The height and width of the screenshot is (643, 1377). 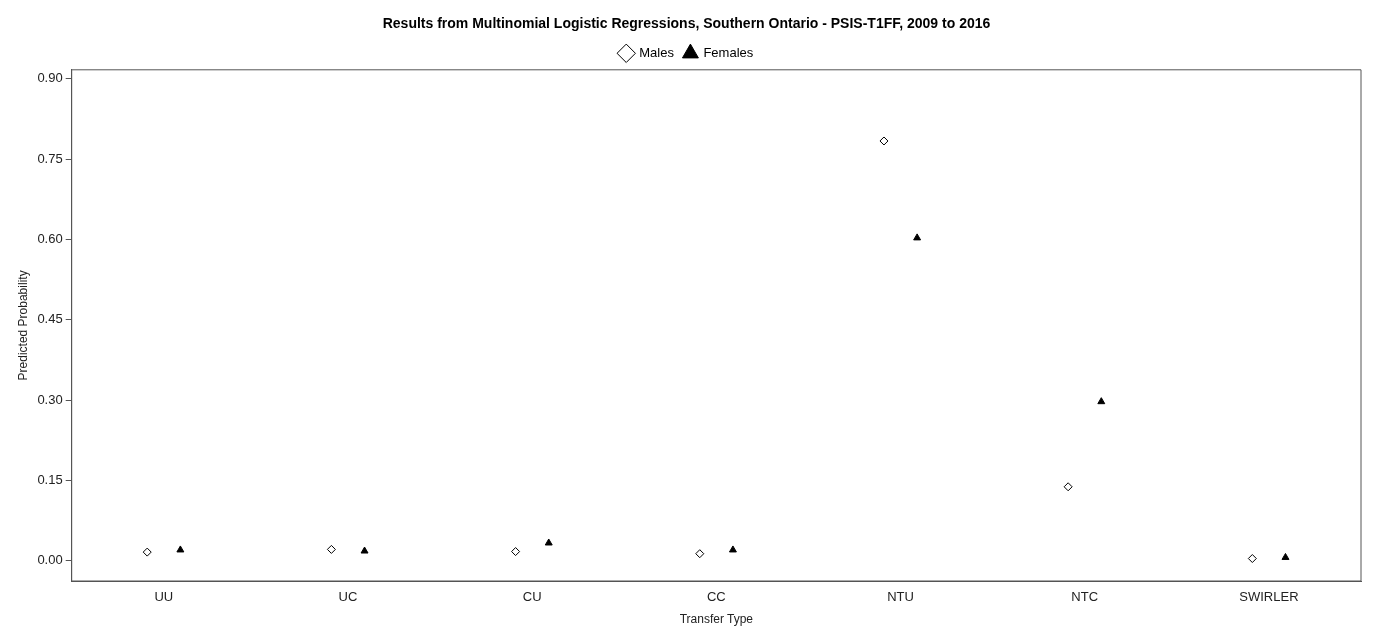 What do you see at coordinates (728, 52) in the screenshot?
I see `legend-label: Females` at bounding box center [728, 52].